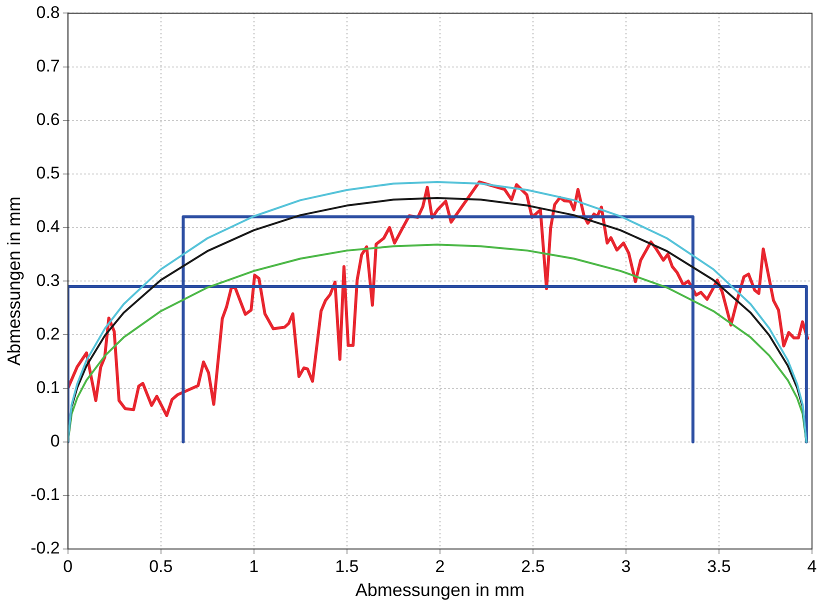  I want to click on y-tick-label: 0.7, so click(48, 66).